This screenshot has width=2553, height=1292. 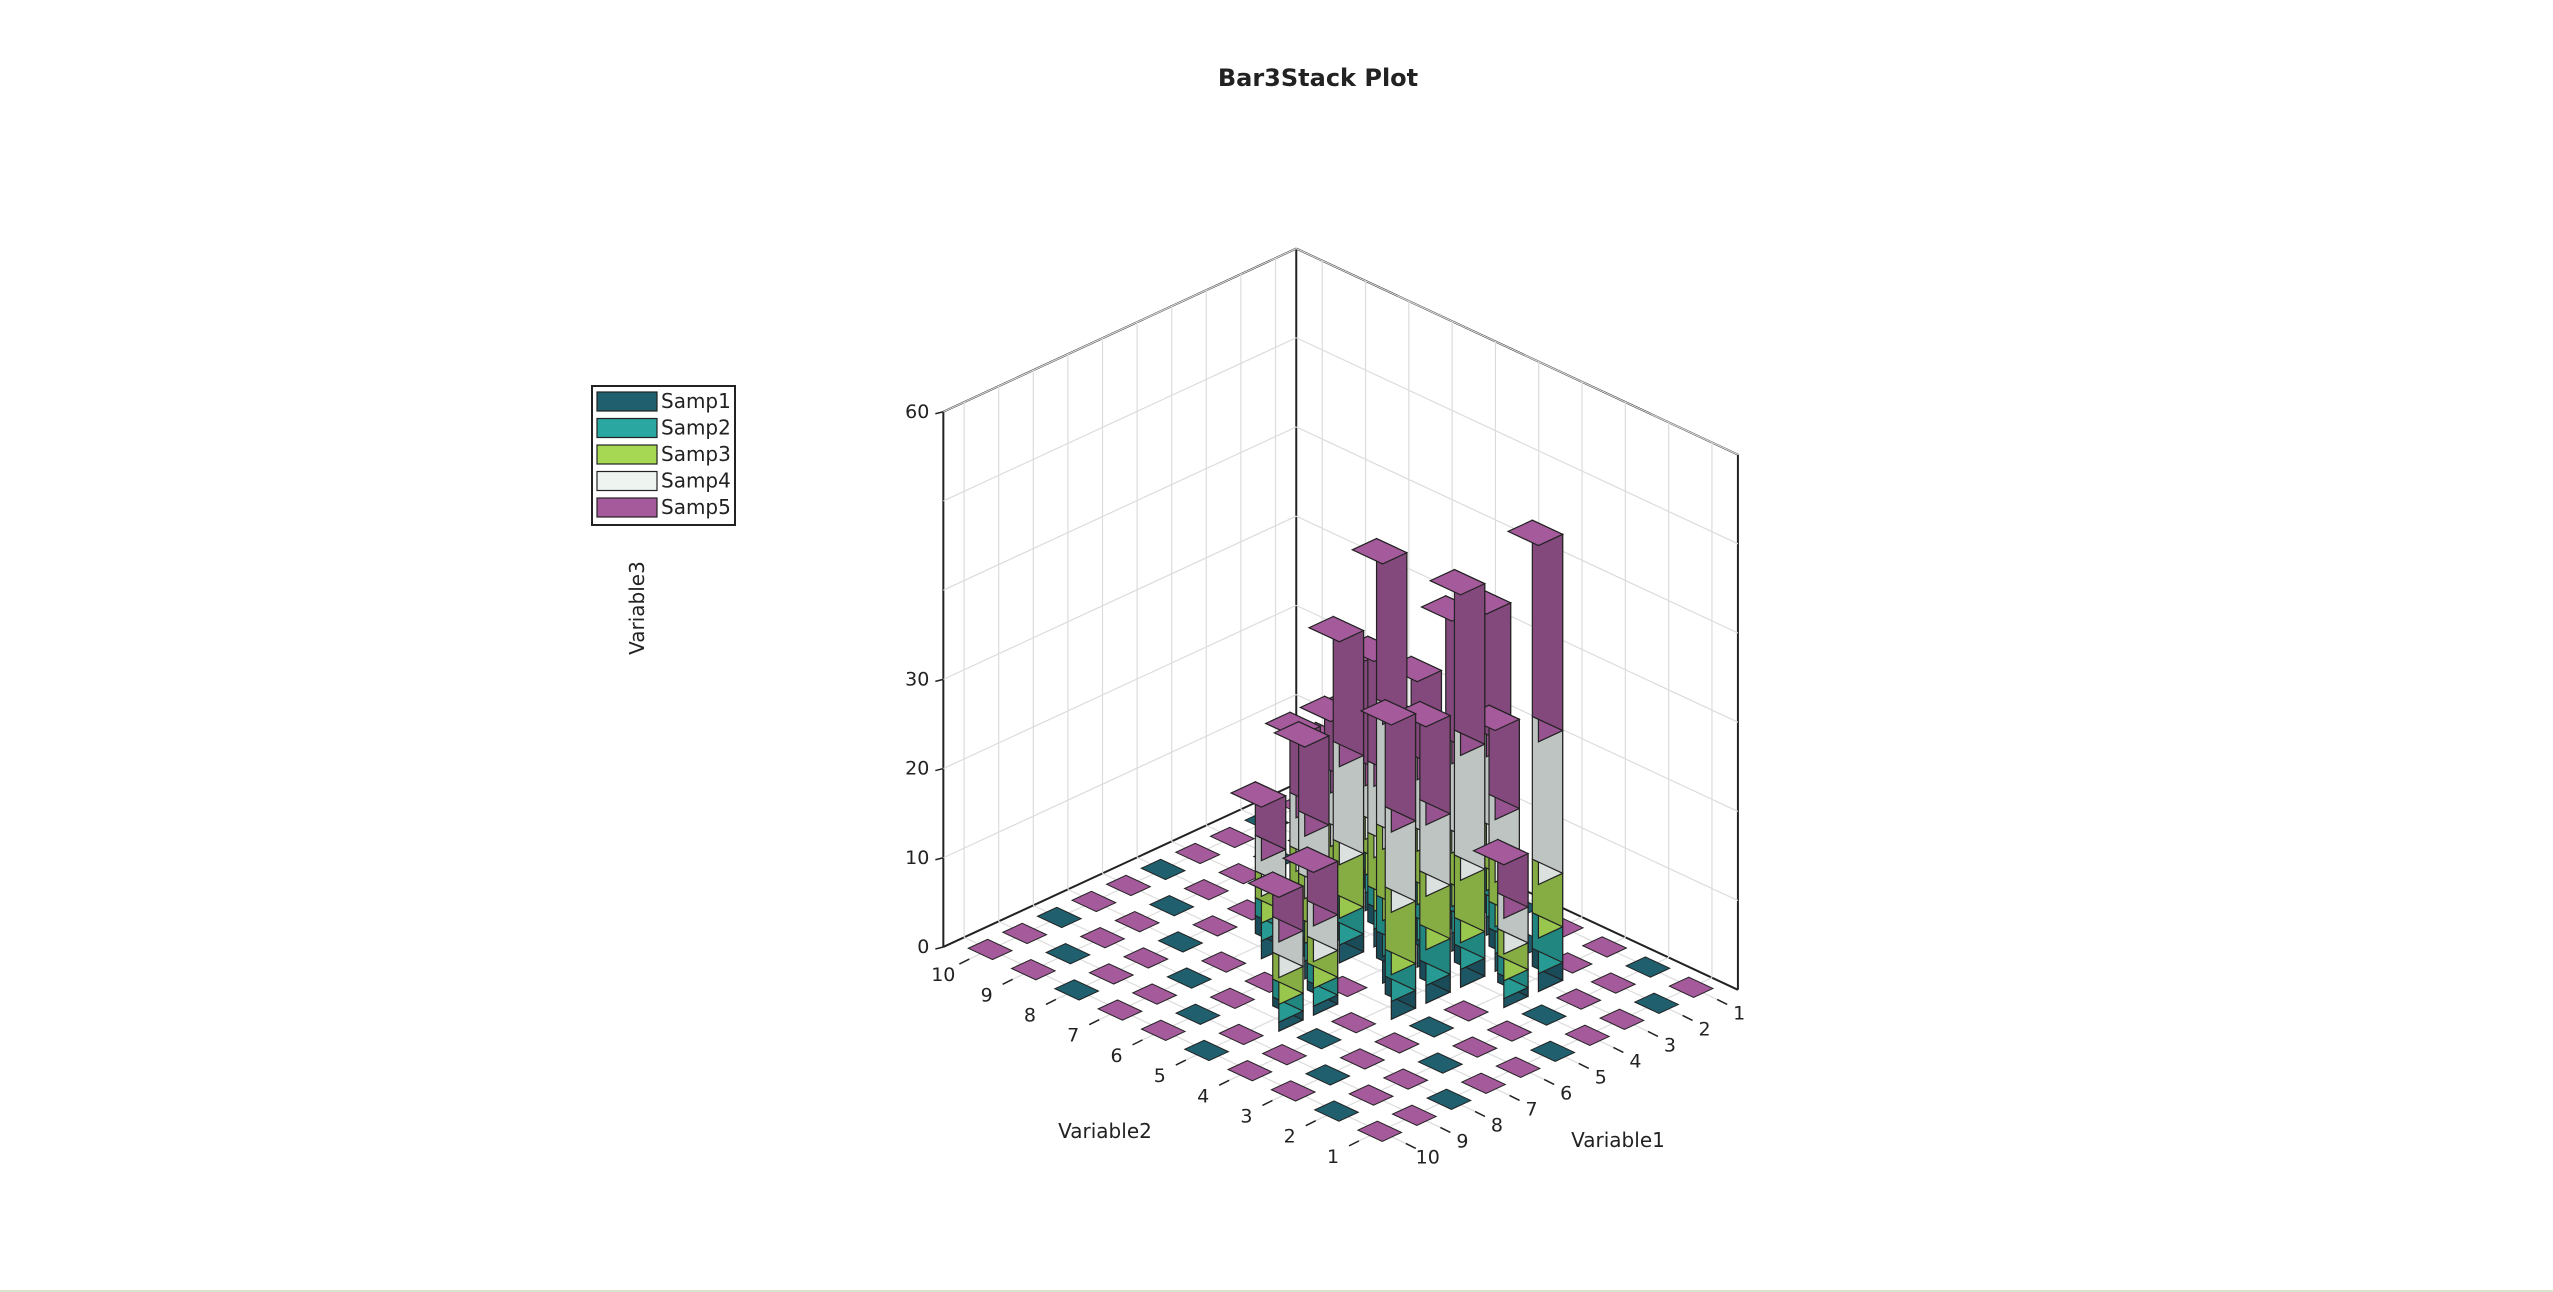 I want to click on legend-label-samp5: Samp5, so click(x=696, y=507).